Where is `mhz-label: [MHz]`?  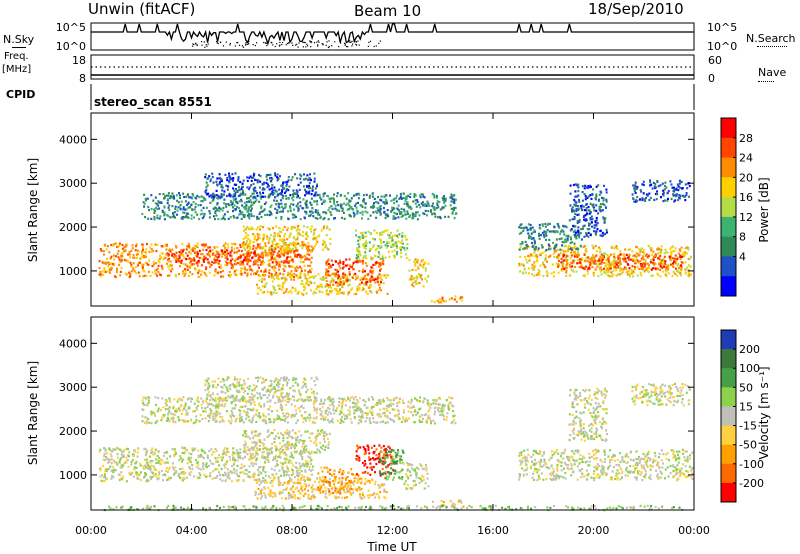 mhz-label: [MHz] is located at coordinates (17, 69).